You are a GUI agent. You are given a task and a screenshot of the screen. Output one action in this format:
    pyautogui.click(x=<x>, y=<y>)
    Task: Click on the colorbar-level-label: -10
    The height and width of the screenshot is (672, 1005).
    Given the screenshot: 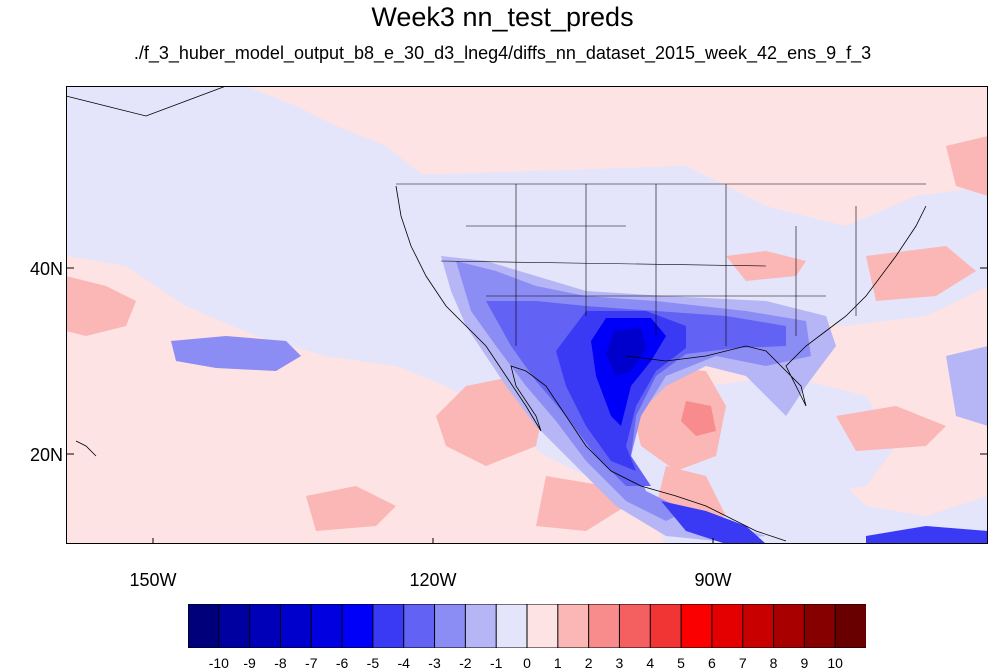 What is the action you would take?
    pyautogui.click(x=218, y=663)
    